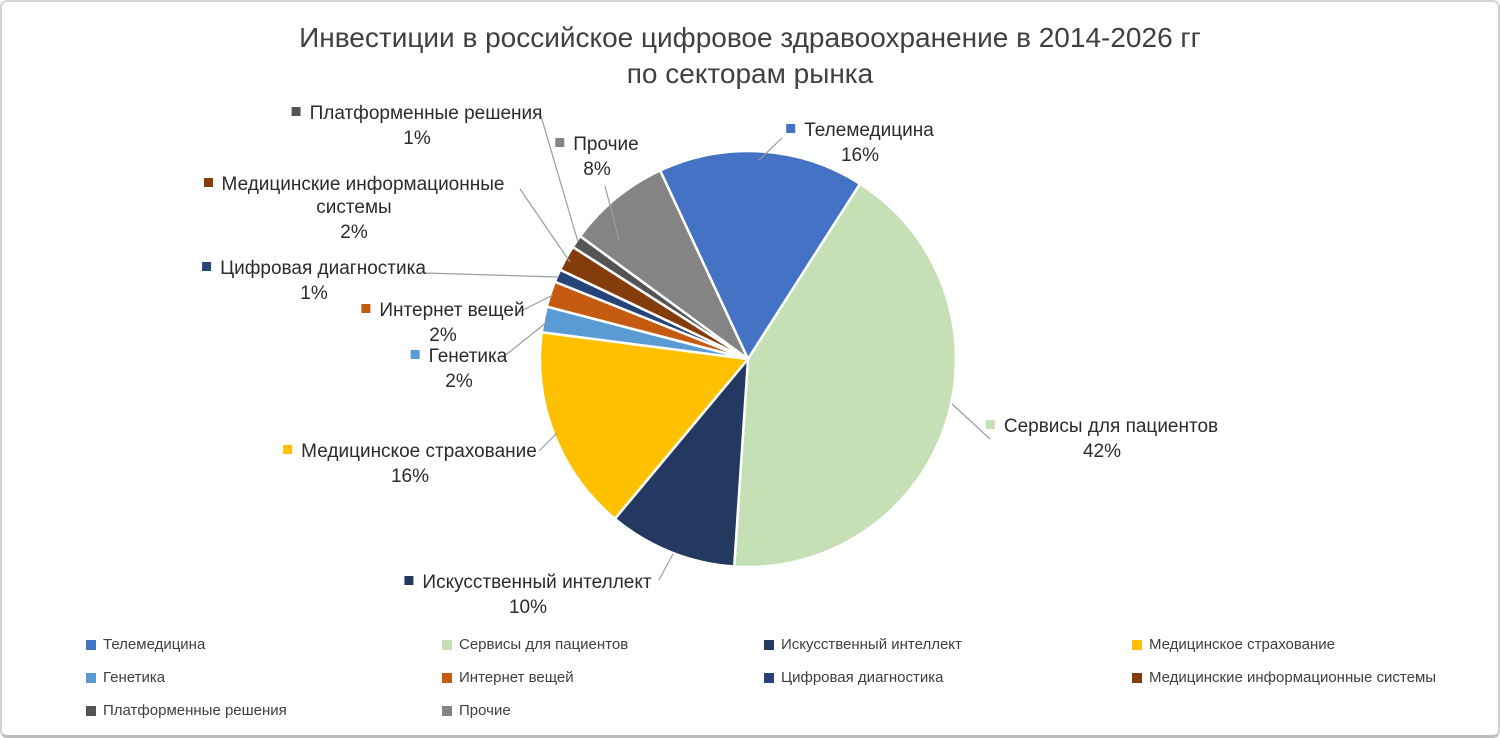 Image resolution: width=1500 pixels, height=738 pixels. I want to click on callout-percent: 42%, so click(1102, 451).